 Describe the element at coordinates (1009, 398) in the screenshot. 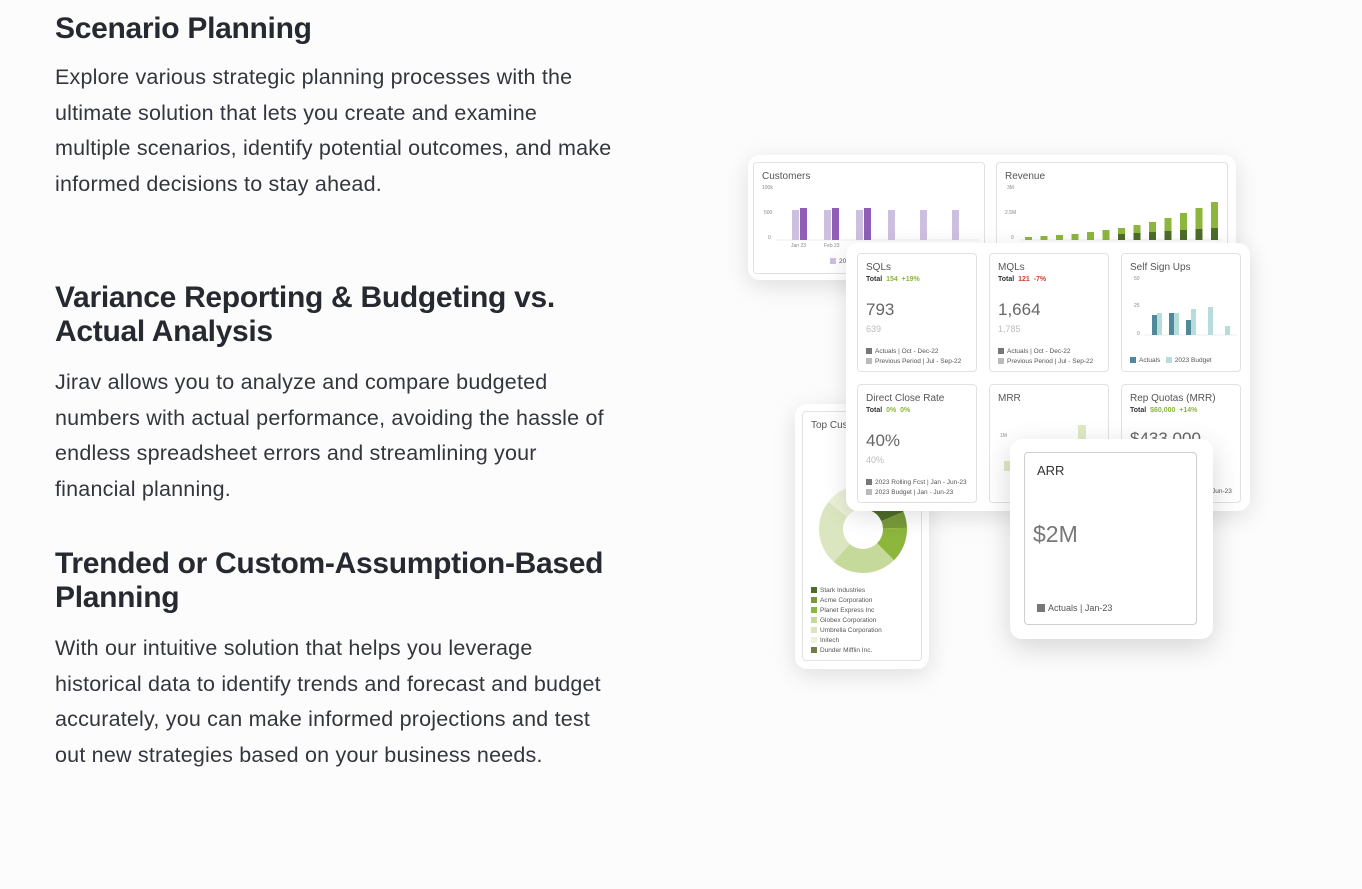

I see `mrr-title: MRR` at that location.